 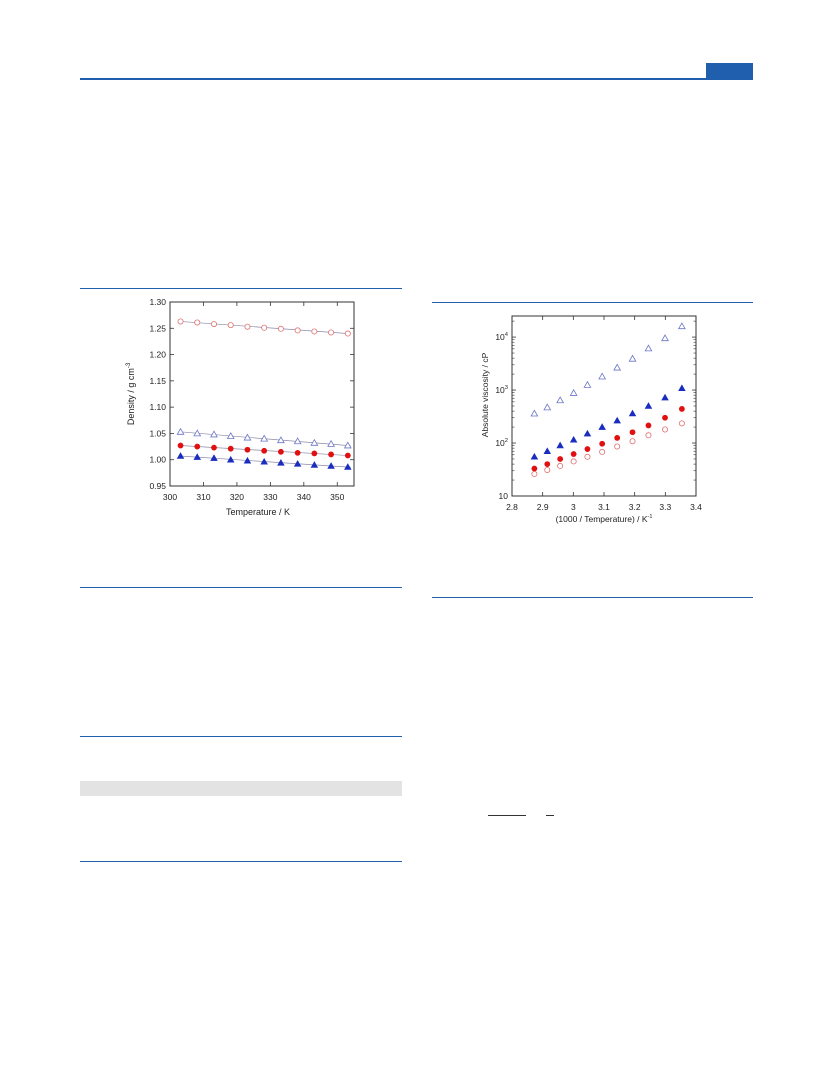 I want to click on header-rule, so click(x=416, y=79).